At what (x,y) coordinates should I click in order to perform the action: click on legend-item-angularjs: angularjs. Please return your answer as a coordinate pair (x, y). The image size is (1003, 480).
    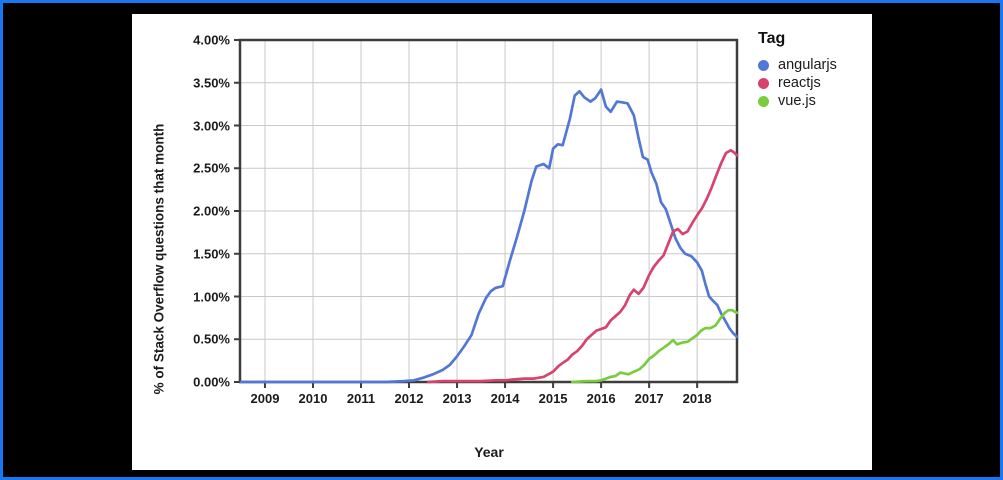
    Looking at the image, I should click on (797, 65).